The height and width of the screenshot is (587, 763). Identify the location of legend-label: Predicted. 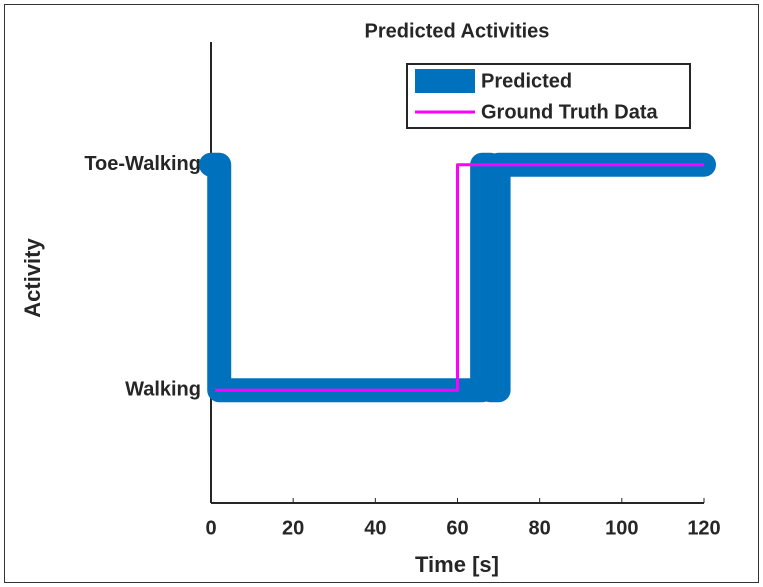
(526, 81).